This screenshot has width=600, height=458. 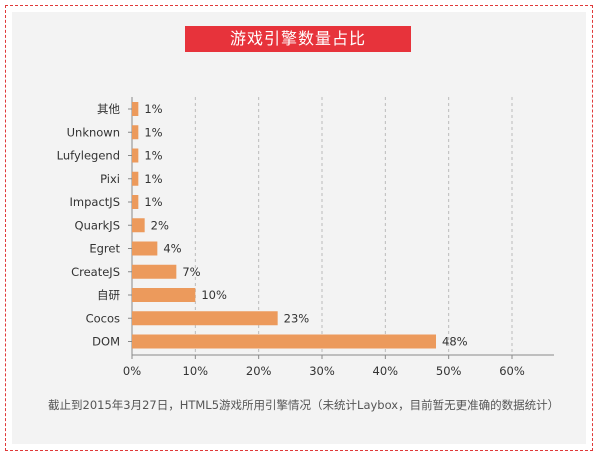 What do you see at coordinates (88, 156) in the screenshot?
I see `y-tick-label: Lufylegend` at bounding box center [88, 156].